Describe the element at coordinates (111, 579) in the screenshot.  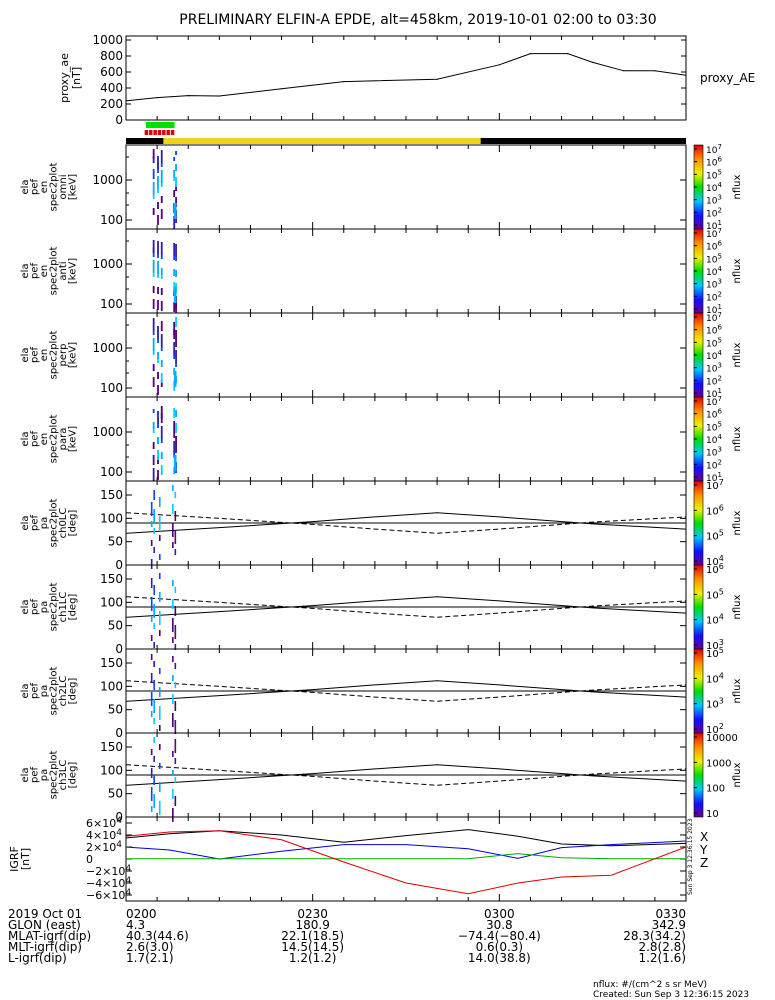
I see `pa-ytick-label: 150` at that location.